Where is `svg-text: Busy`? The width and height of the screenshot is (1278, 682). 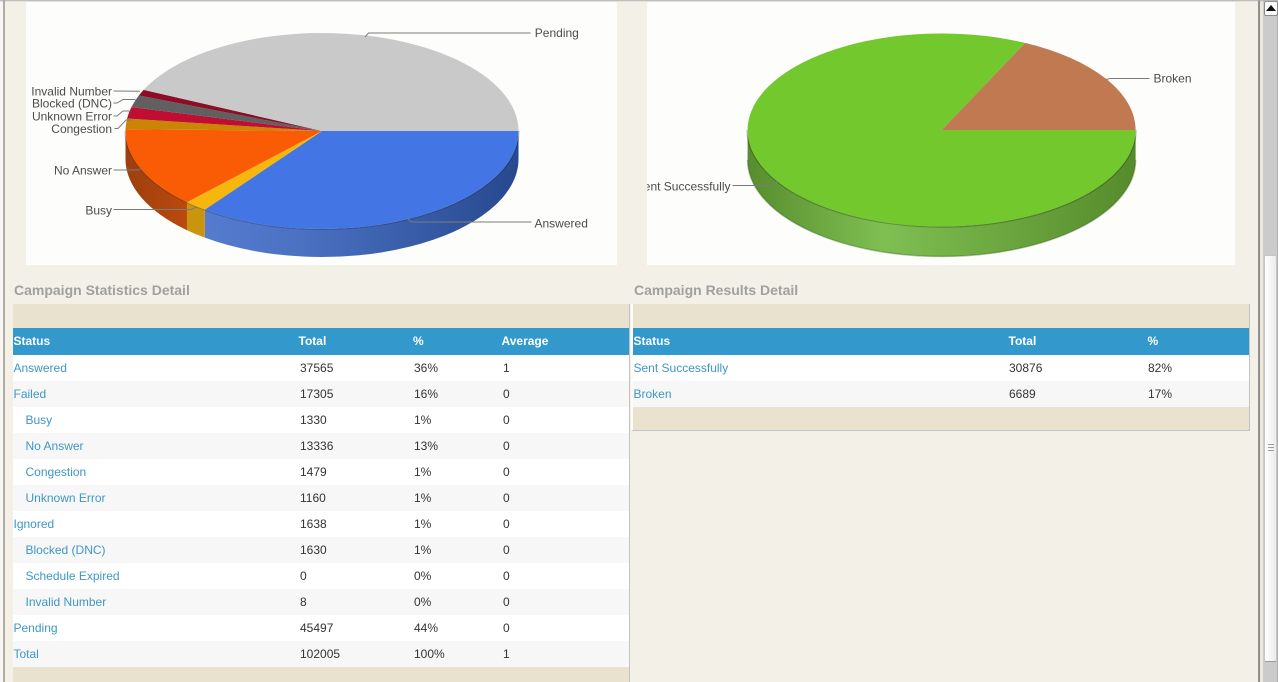
svg-text: Busy is located at coordinates (98, 210).